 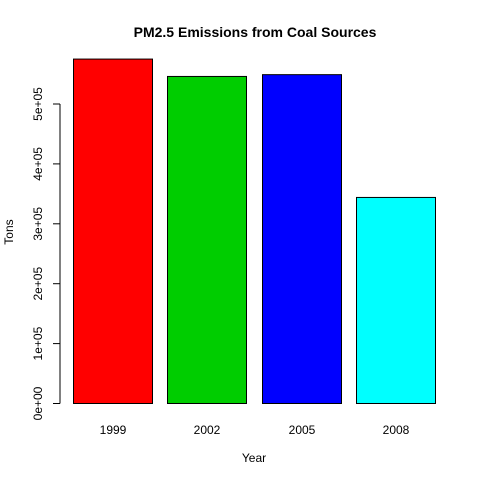 I want to click on chart-title: PM2.5 Emissions from Coal Sources, so click(x=255, y=32).